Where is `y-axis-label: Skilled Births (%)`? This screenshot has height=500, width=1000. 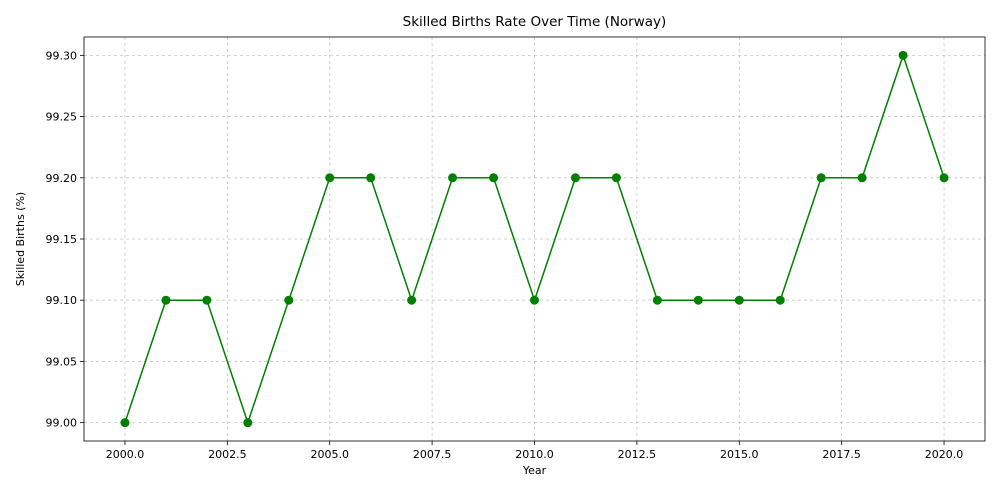 y-axis-label: Skilled Births (%) is located at coordinates (20, 239).